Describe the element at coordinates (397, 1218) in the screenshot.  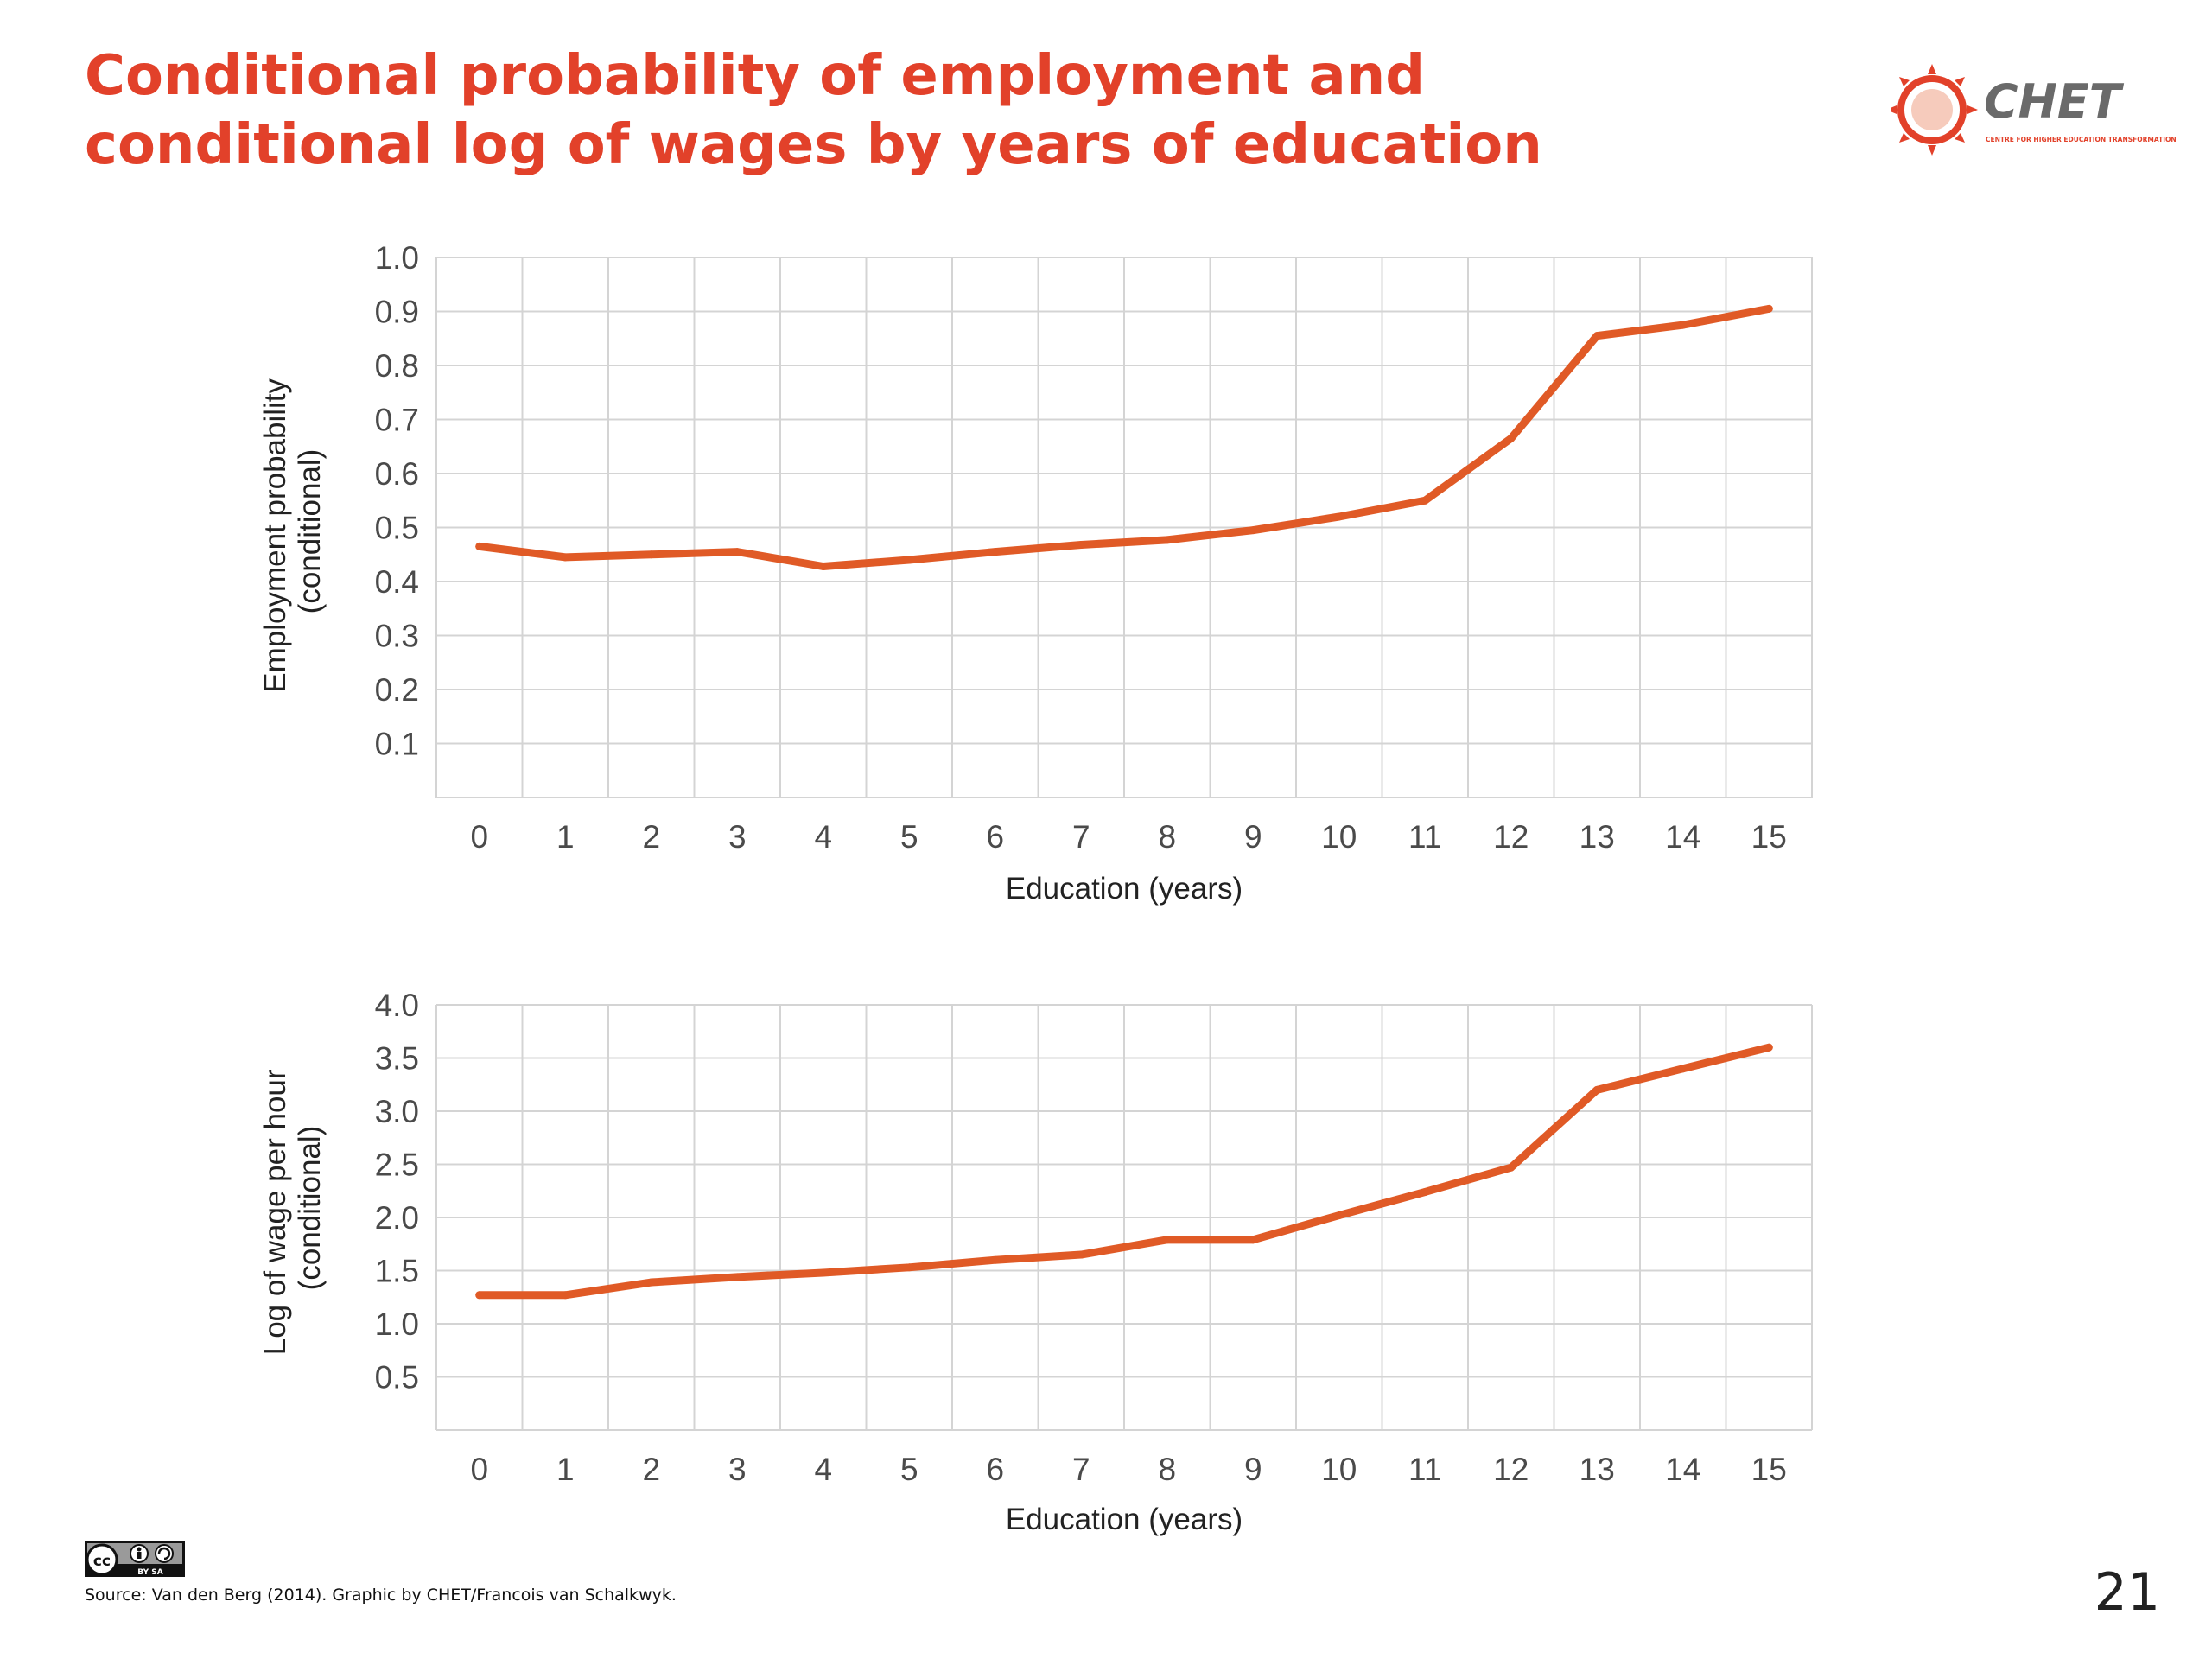
I see `y-tick-label: 2.0` at that location.